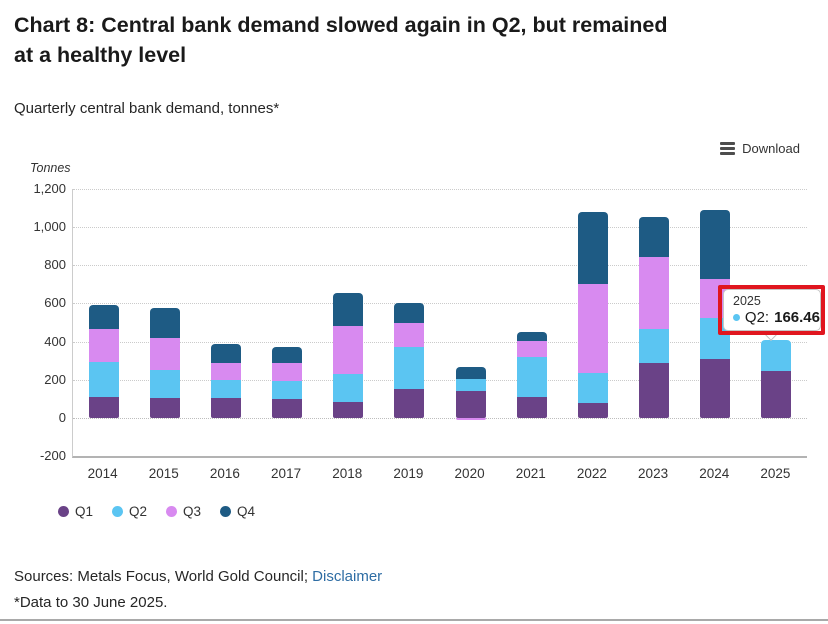 The width and height of the screenshot is (828, 624). I want to click on bar-segment-2018-q2, so click(348, 388).